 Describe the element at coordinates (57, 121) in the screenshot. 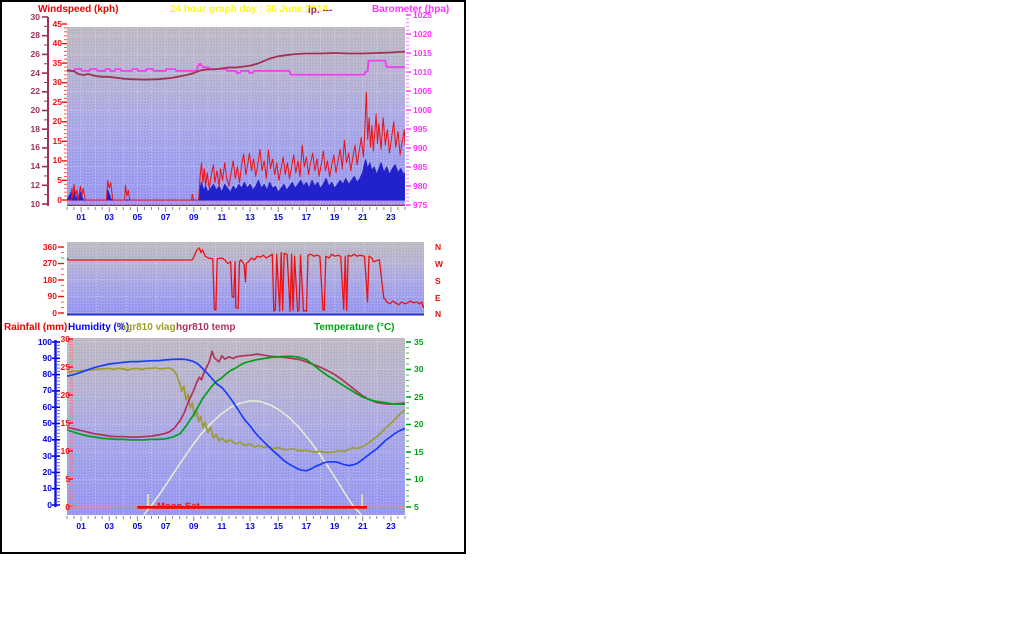

I see `windspeed-tick: 20` at that location.